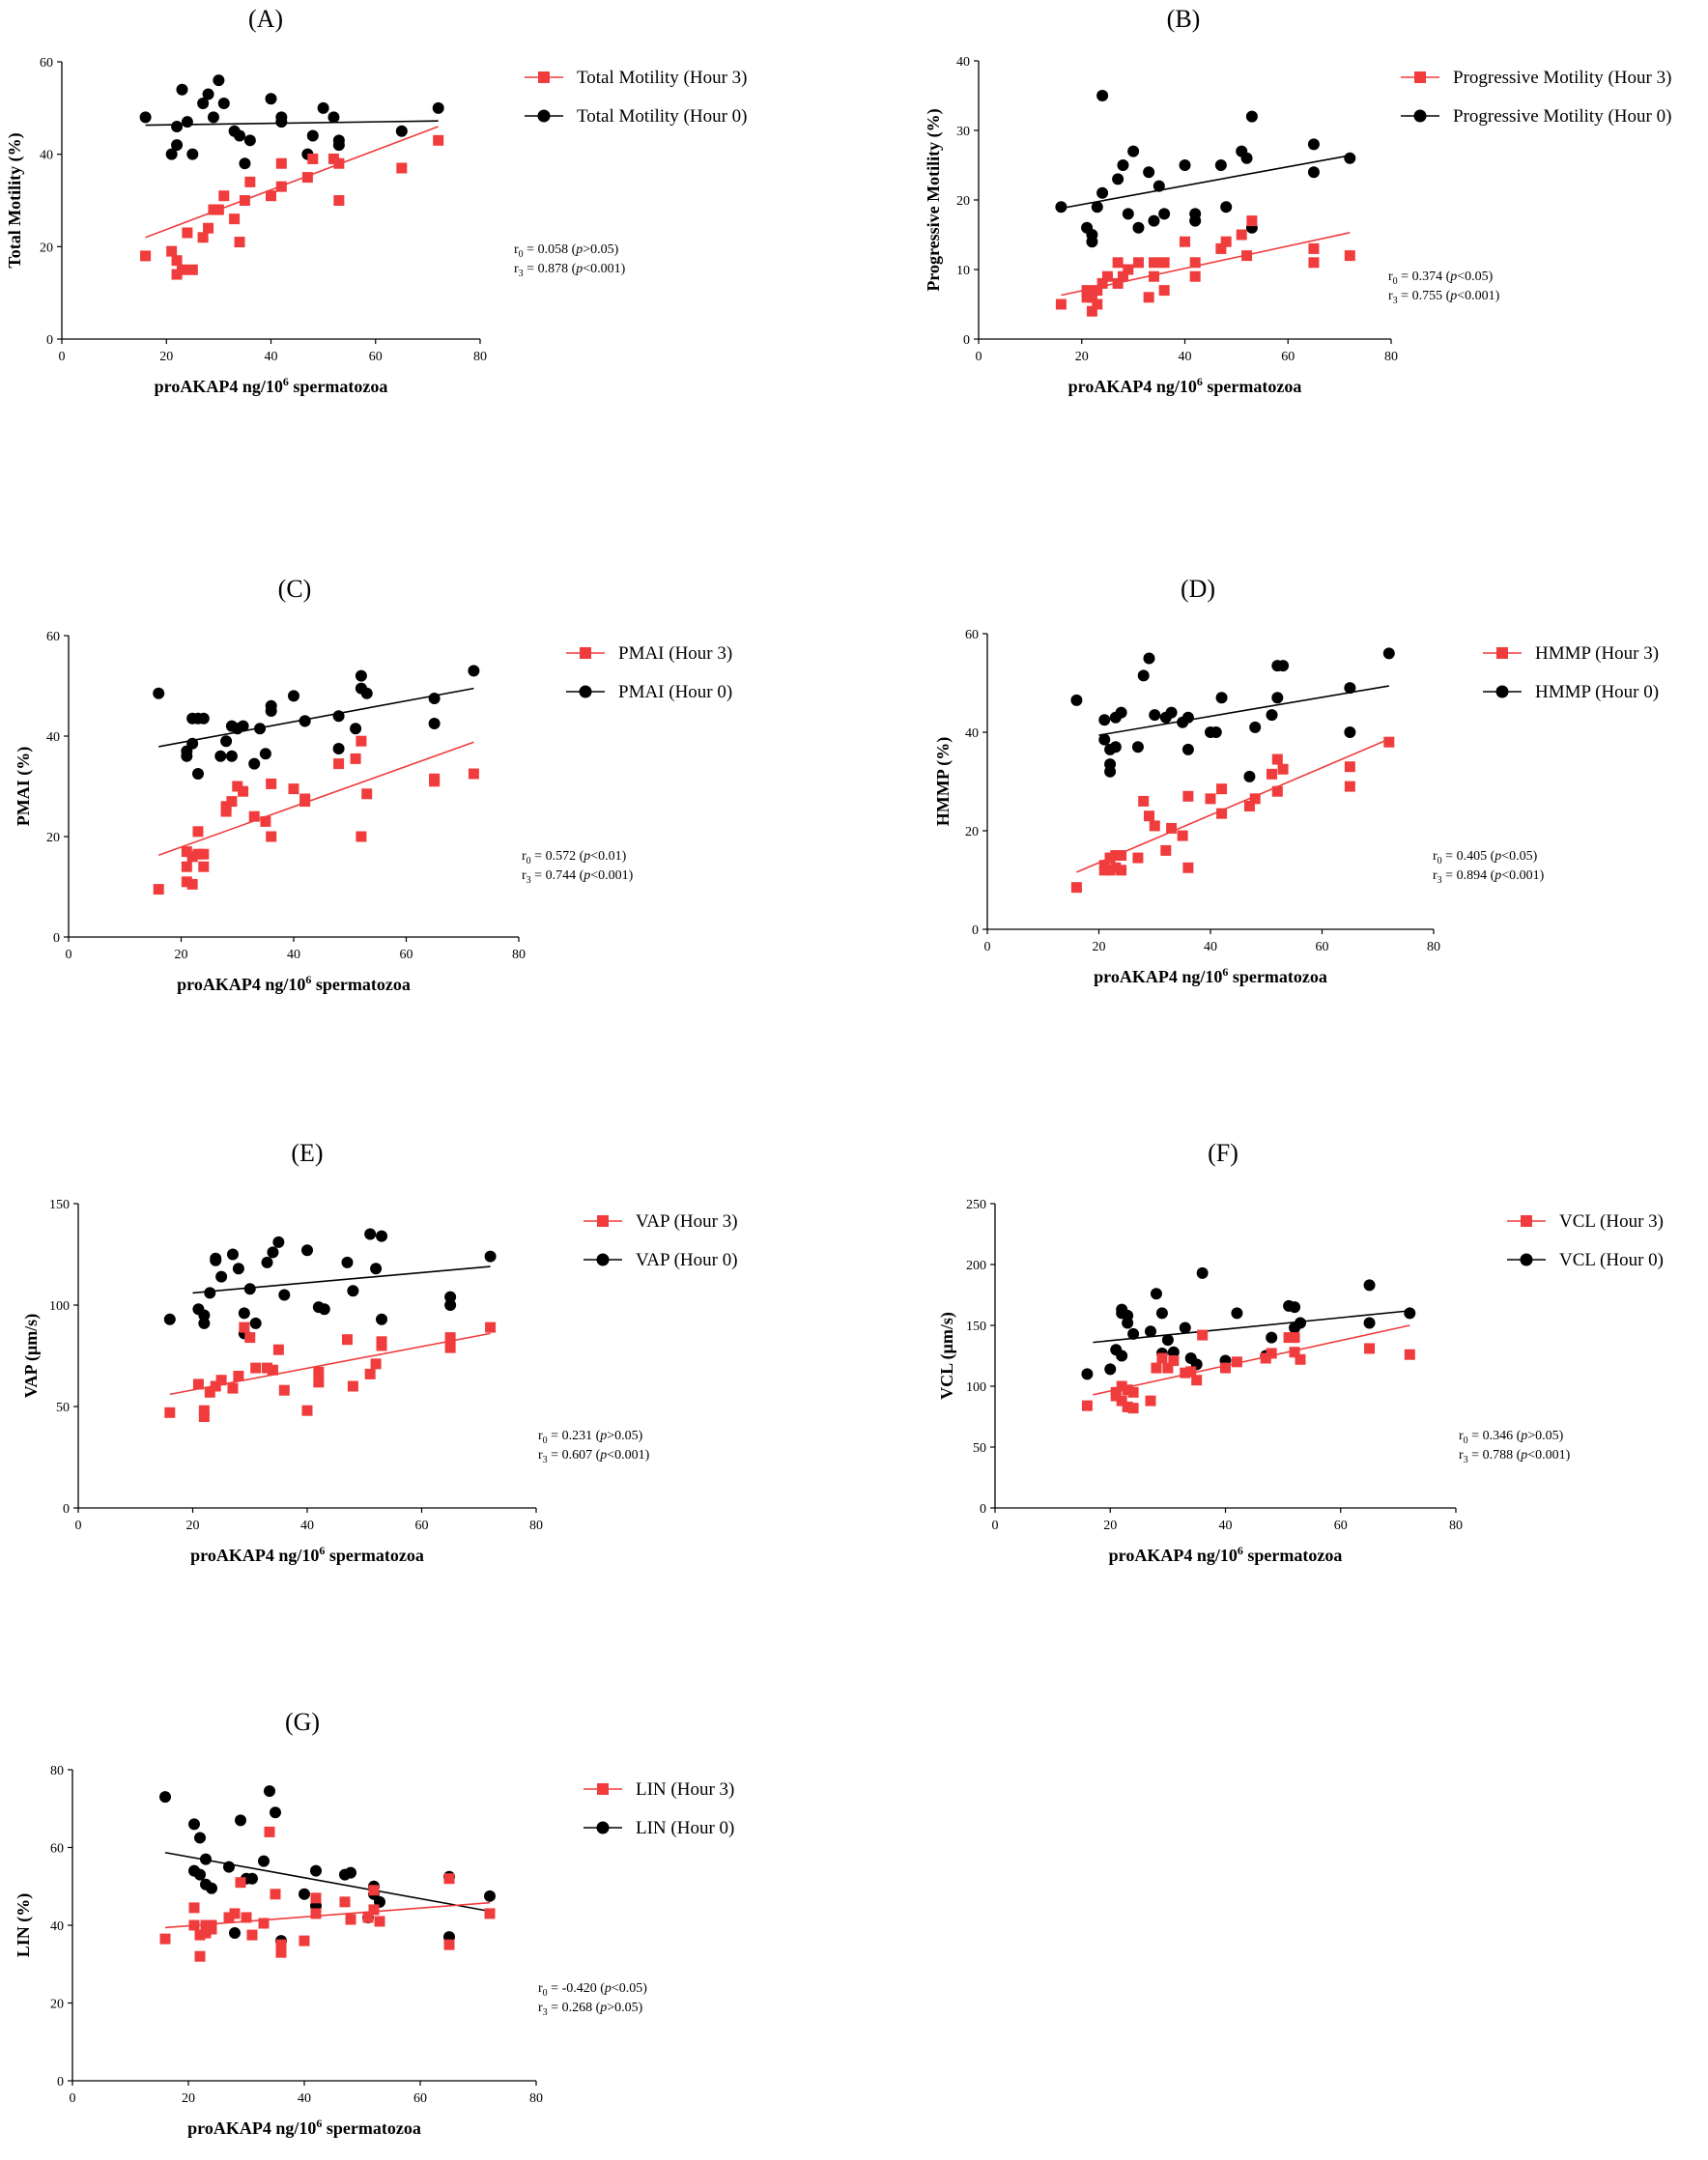  What do you see at coordinates (1562, 117) in the screenshot?
I see `legend-label-hour0: Progressive Motility (Hour 0)` at bounding box center [1562, 117].